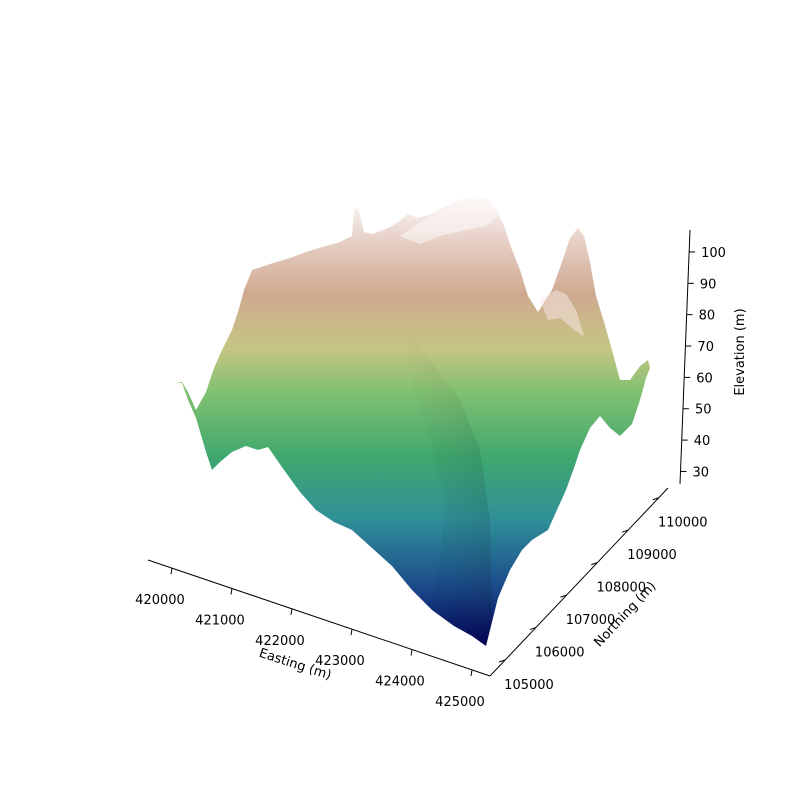 This screenshot has height=804, width=800. Describe the element at coordinates (705, 347) in the screenshot. I see `z-tick-label: 70` at that location.